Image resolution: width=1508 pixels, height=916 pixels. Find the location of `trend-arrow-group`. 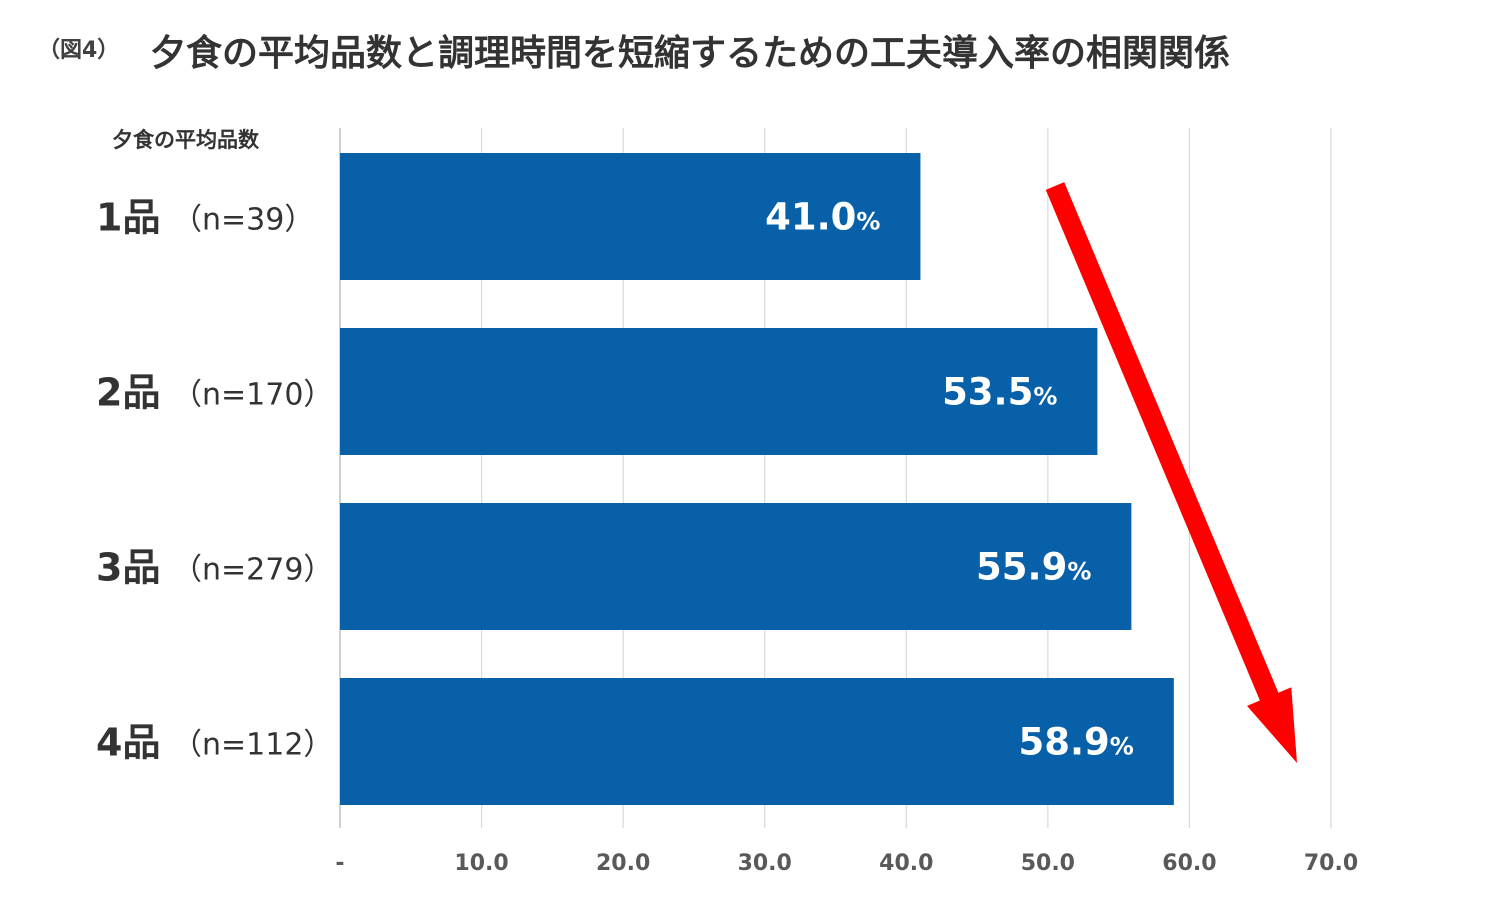

trend-arrow-group is located at coordinates (1171, 472).